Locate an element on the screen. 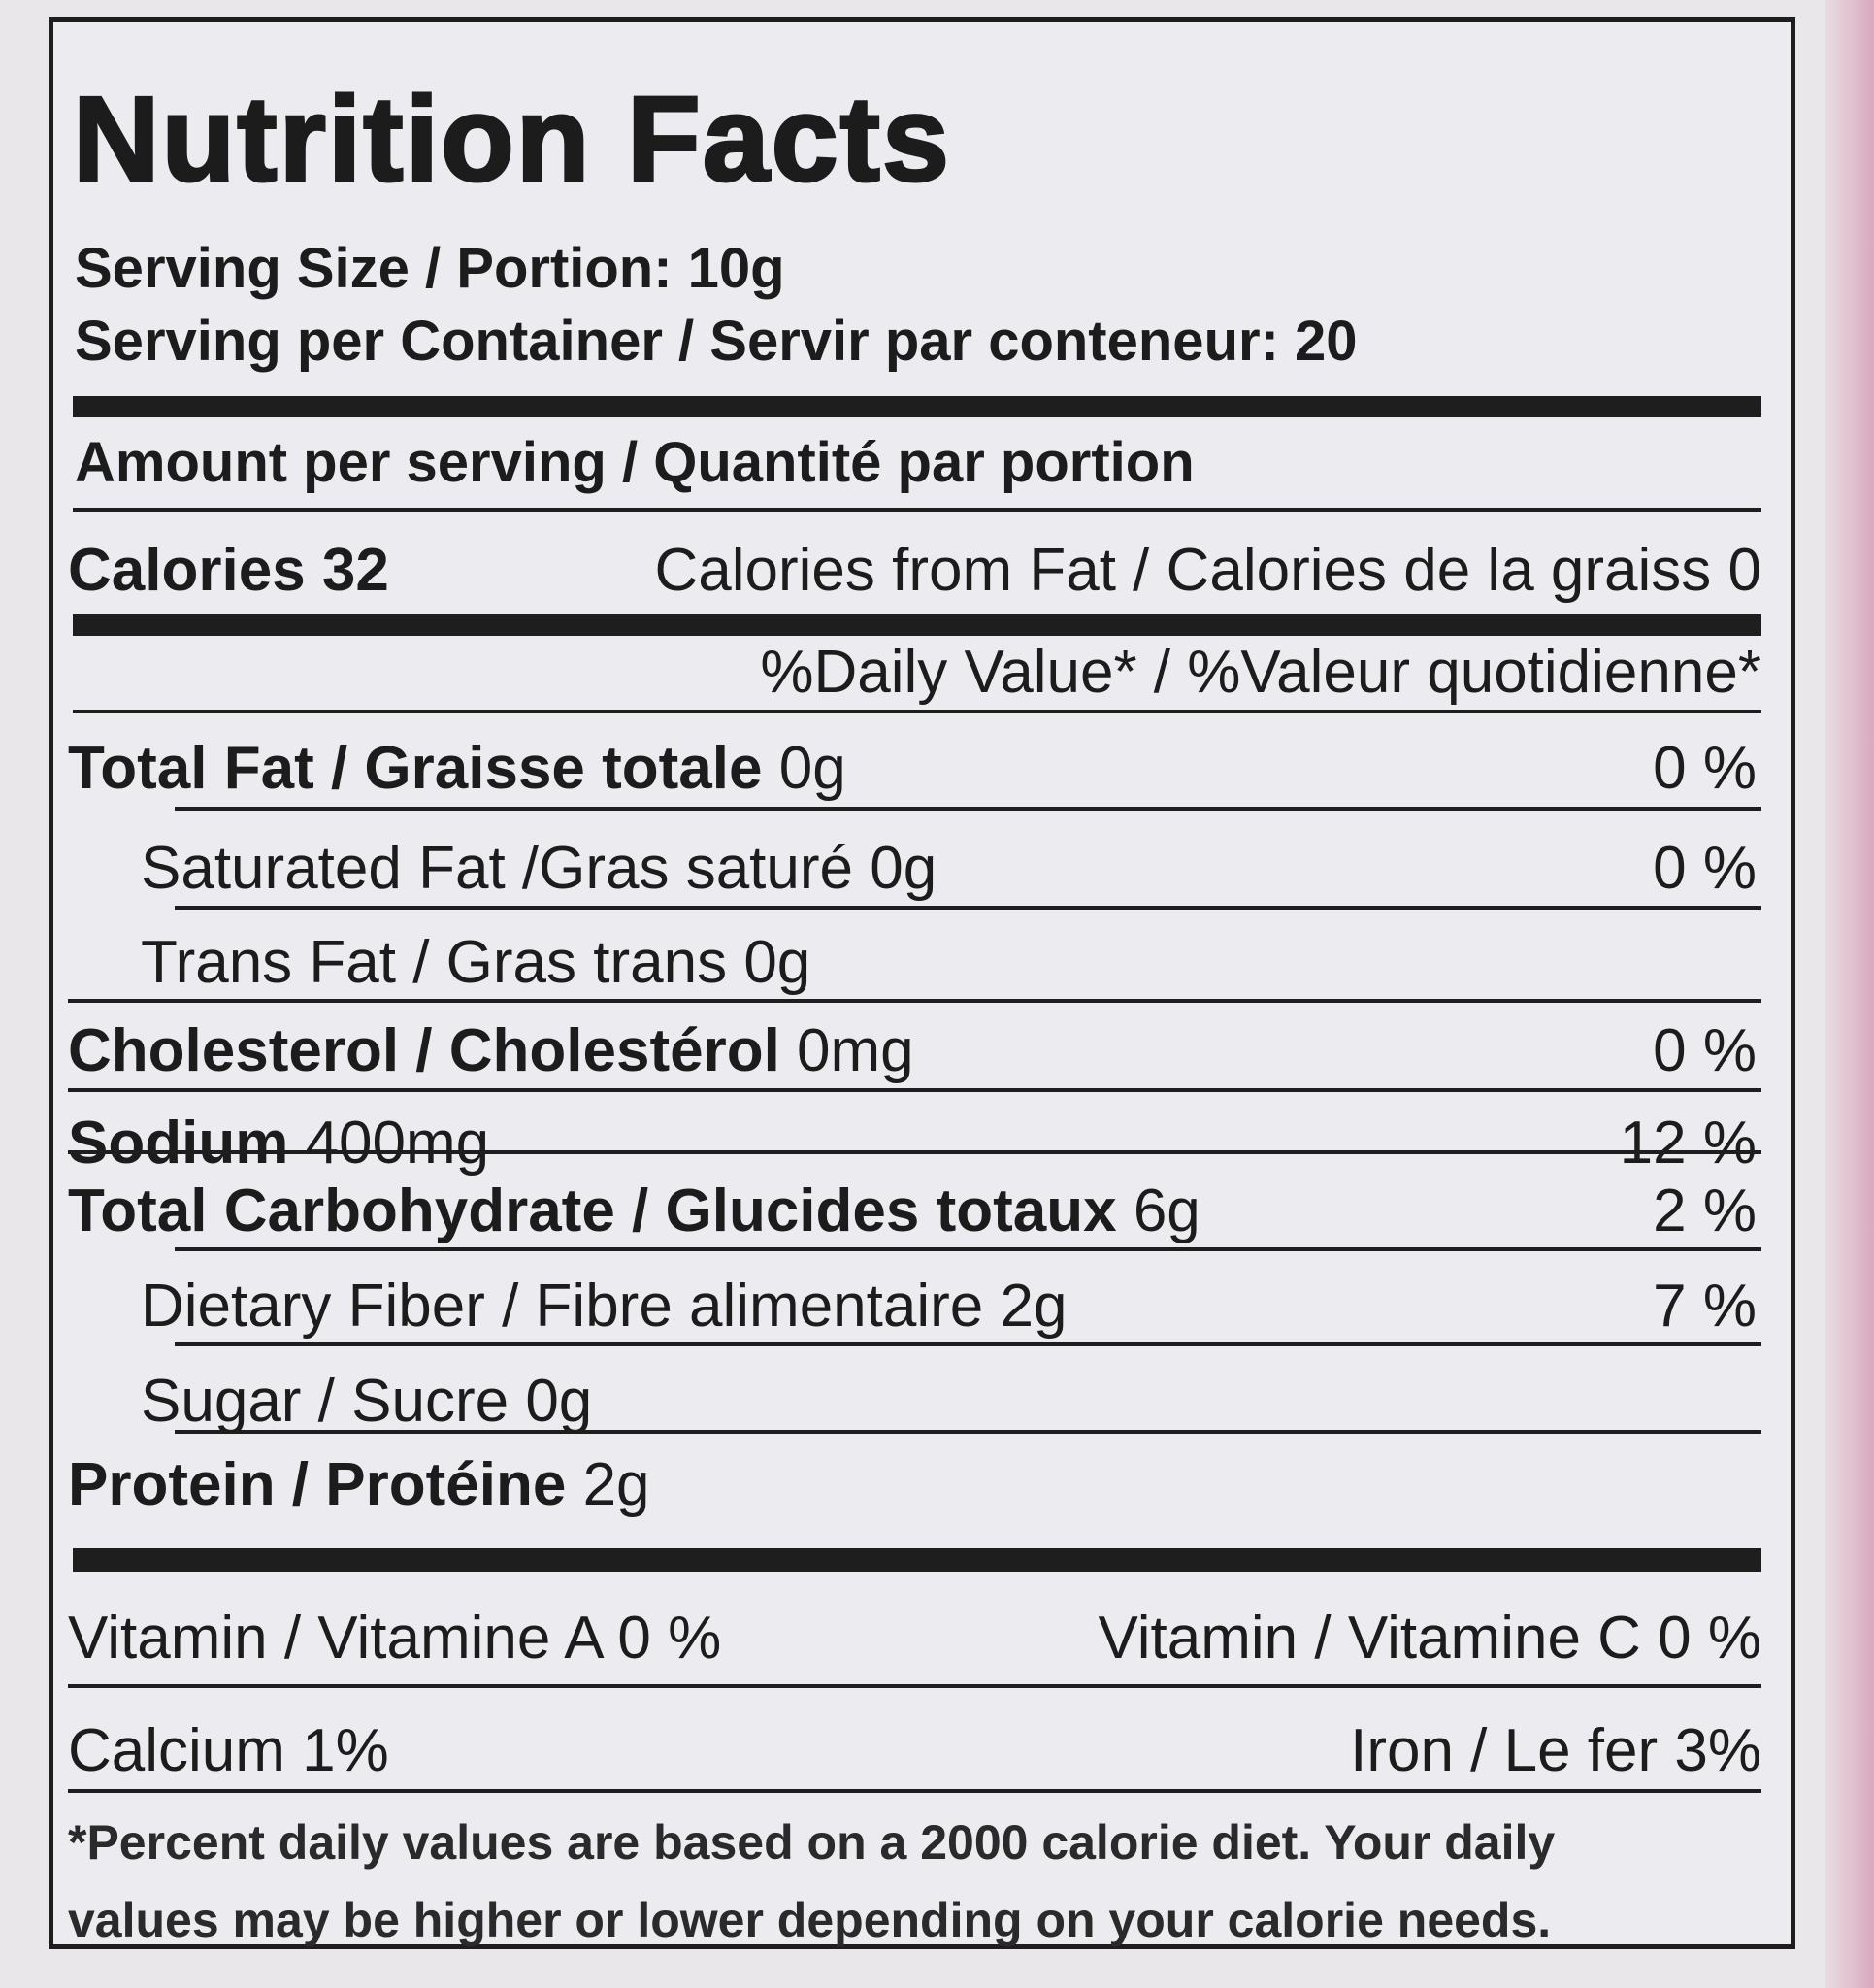  vitamin-a: Vitamin / Vitamine A 0 % is located at coordinates (395, 1639).